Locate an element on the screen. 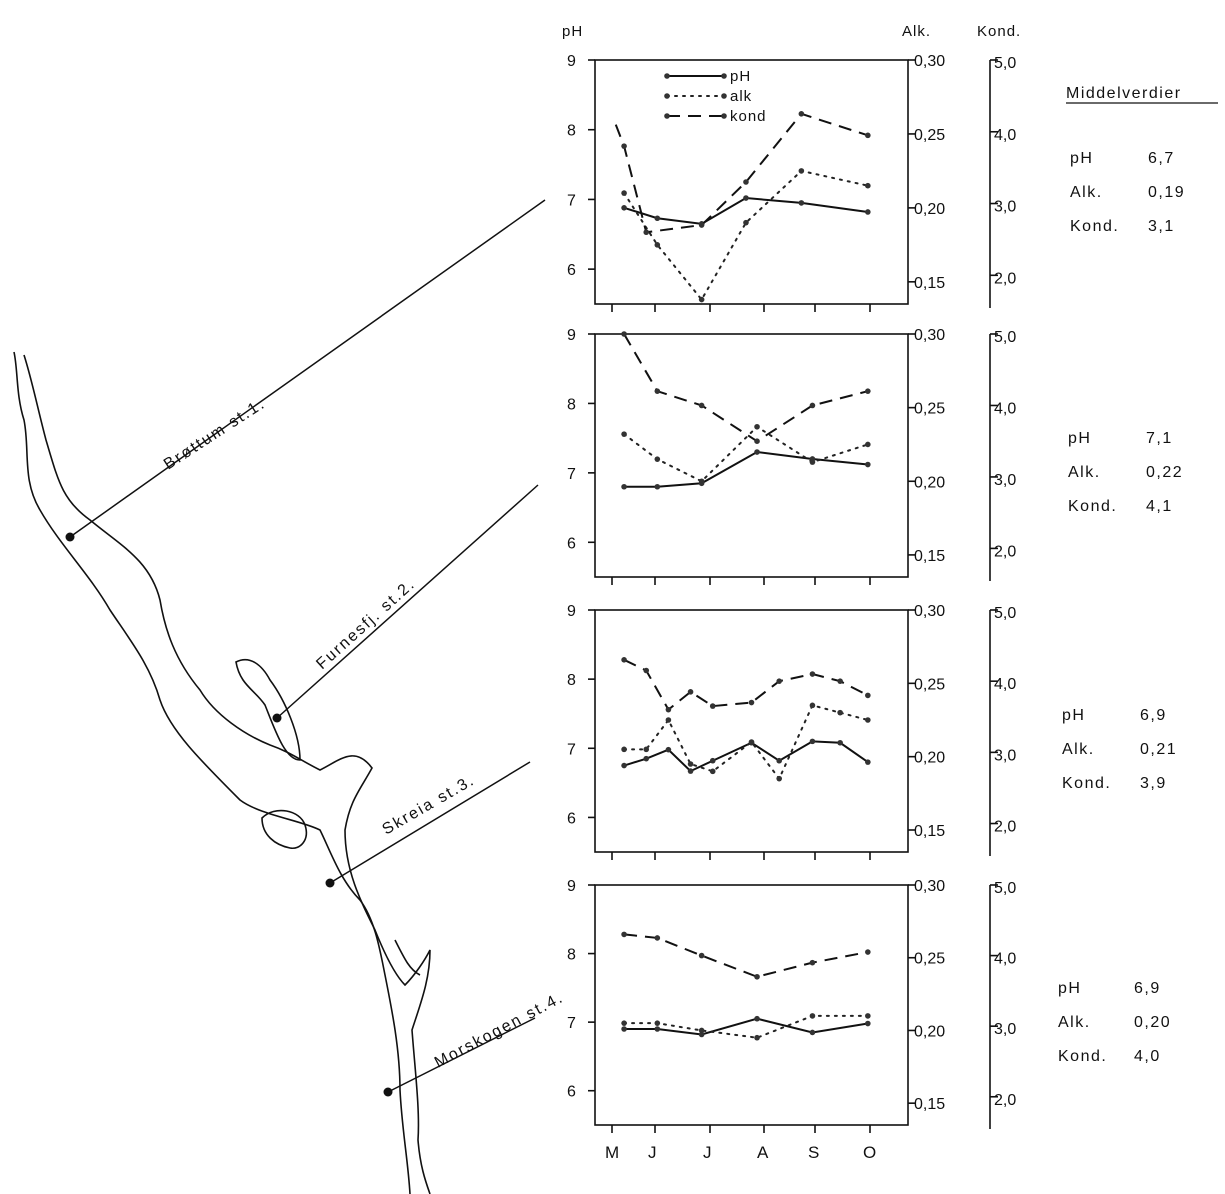 This screenshot has width=1225, height=1194. legend-ph: pH is located at coordinates (740, 76).